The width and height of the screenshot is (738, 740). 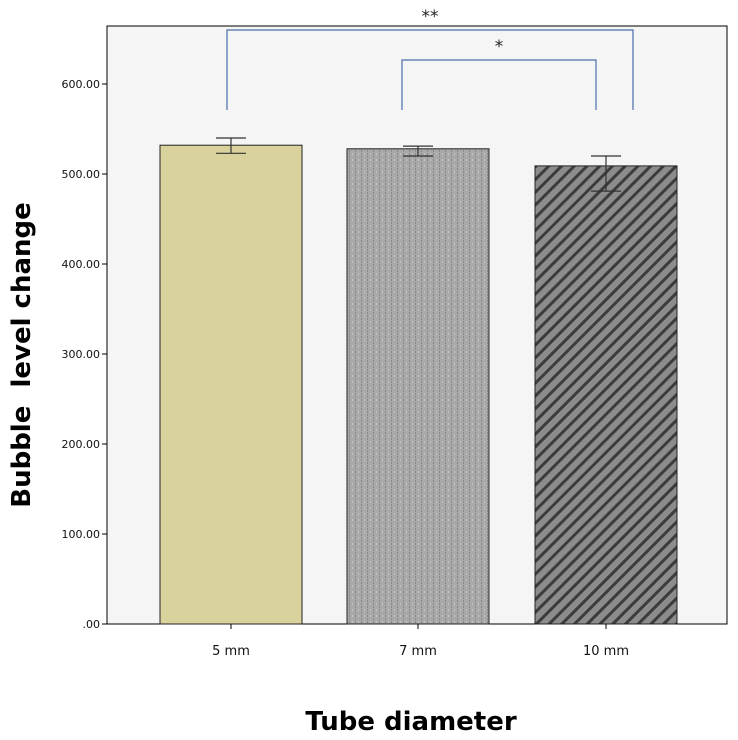 I want to click on significance-bracket: *, so click(x=499, y=73).